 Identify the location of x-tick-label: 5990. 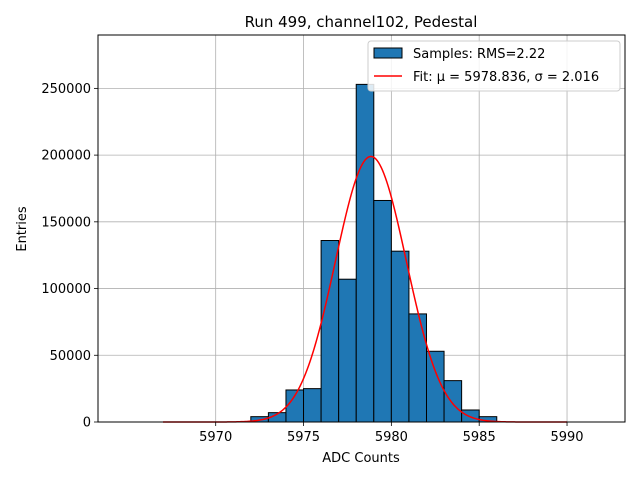
(566, 437).